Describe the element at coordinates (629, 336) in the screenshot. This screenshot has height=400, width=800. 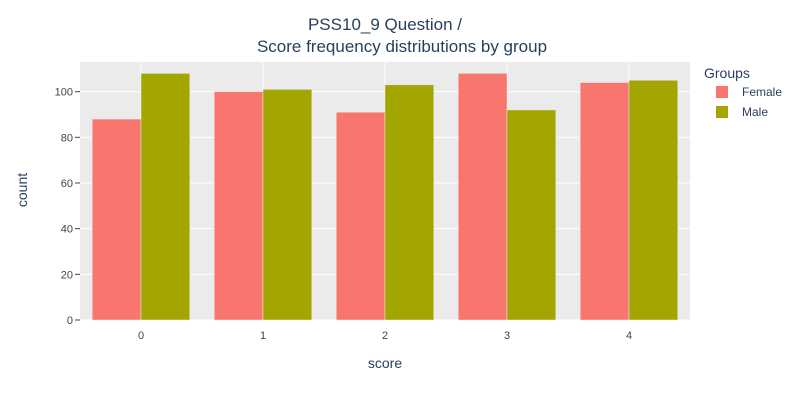
I see `x-tick-label: 4` at that location.